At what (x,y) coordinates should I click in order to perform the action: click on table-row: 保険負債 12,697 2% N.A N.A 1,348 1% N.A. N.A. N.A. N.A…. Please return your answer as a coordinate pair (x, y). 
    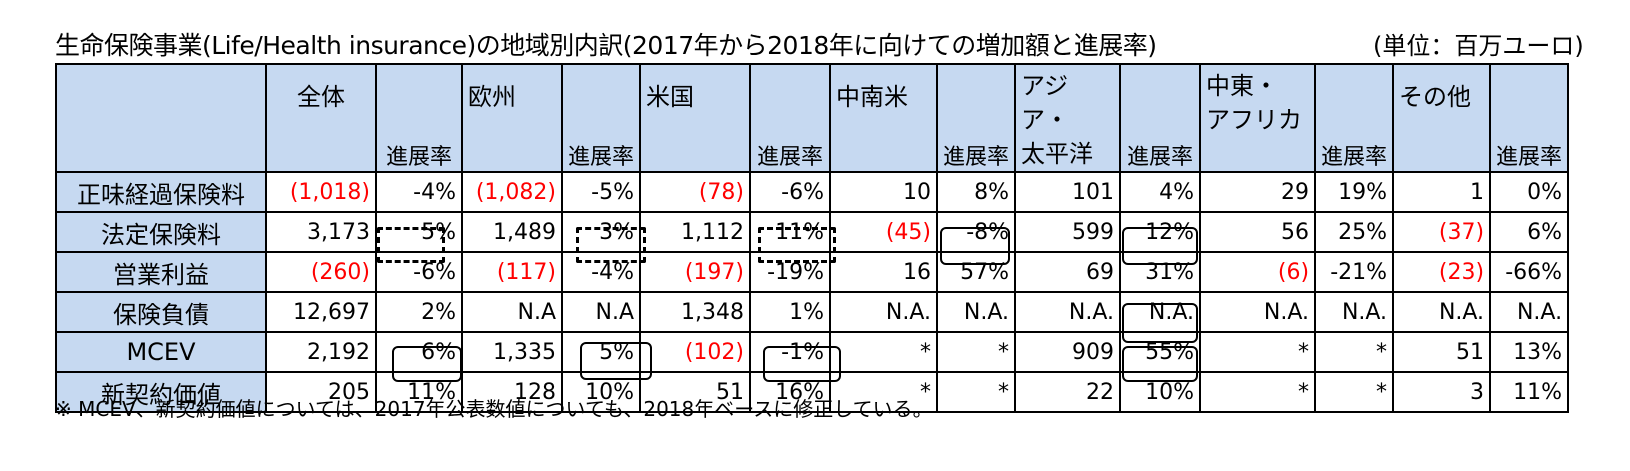
    Looking at the image, I should click on (812, 312).